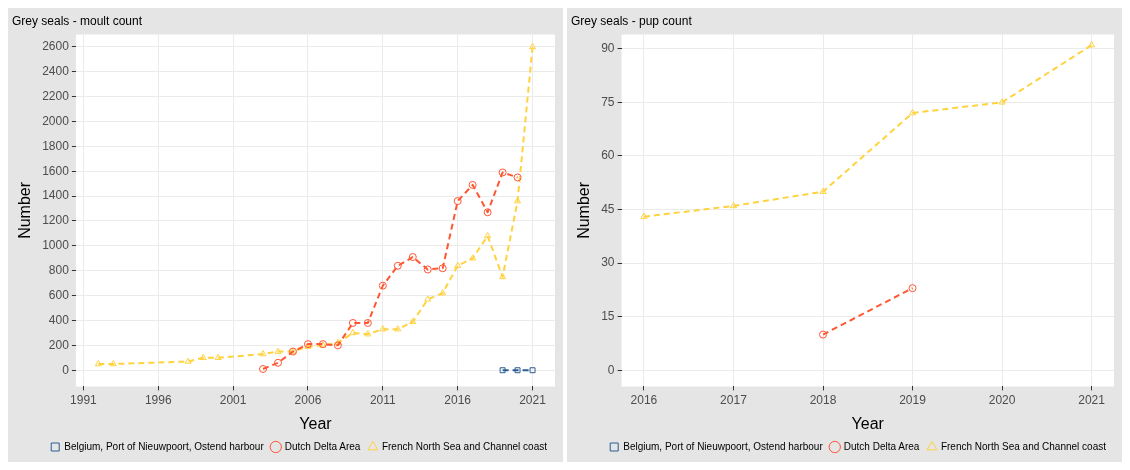 The height and width of the screenshot is (470, 1130). Describe the element at coordinates (823, 399) in the screenshot. I see `x-tick-label: 2018` at that location.